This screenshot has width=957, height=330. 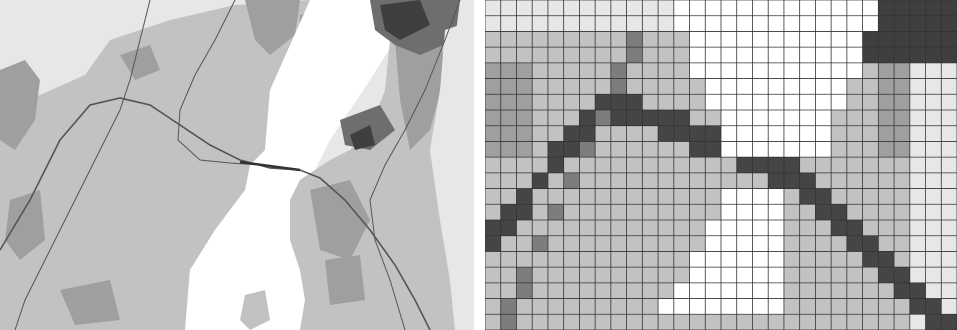 What do you see at coordinates (452, 175) in the screenshot?
I see `land-light-right` at bounding box center [452, 175].